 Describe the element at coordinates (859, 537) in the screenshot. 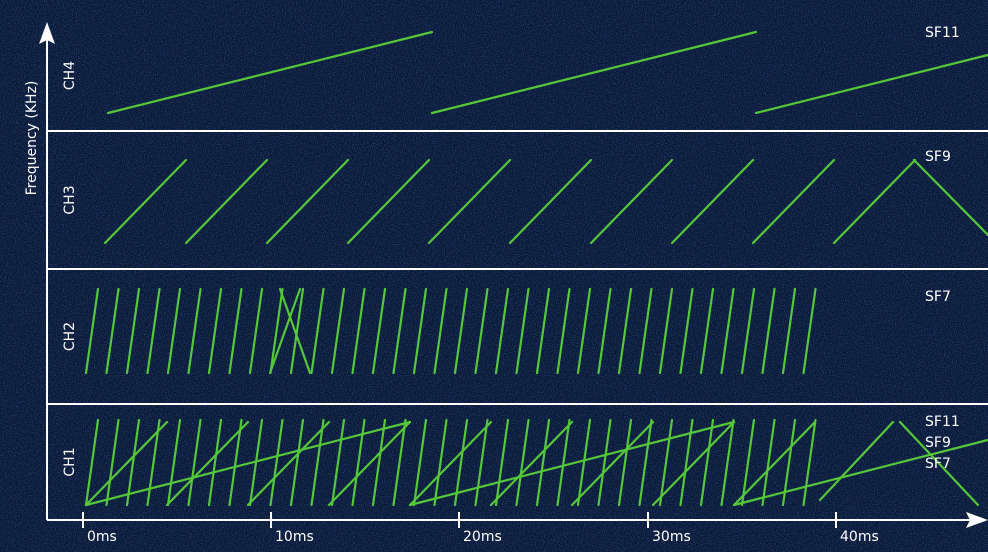

I see `x-tick-label: 40ms` at that location.